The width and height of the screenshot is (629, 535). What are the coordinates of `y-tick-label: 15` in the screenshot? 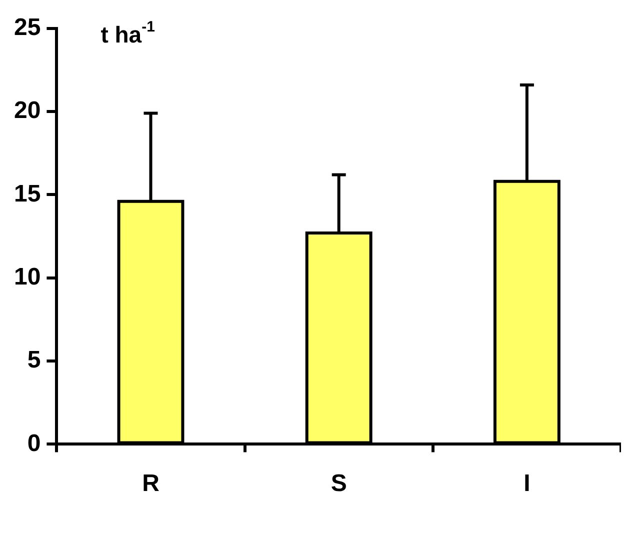 It's located at (27, 194).